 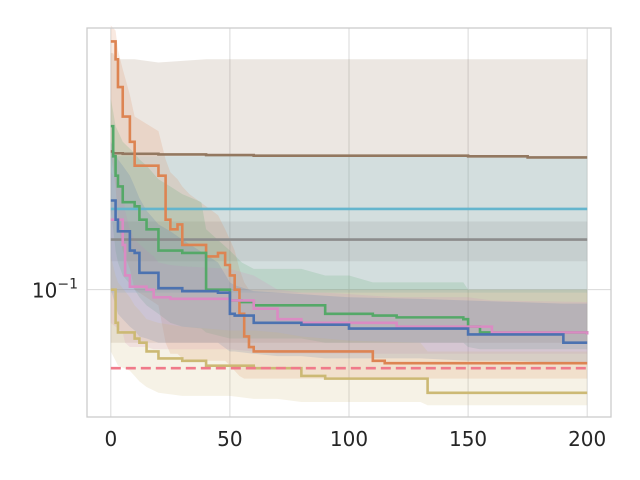 I want to click on y-tick-label: 10−1, so click(x=55, y=290).